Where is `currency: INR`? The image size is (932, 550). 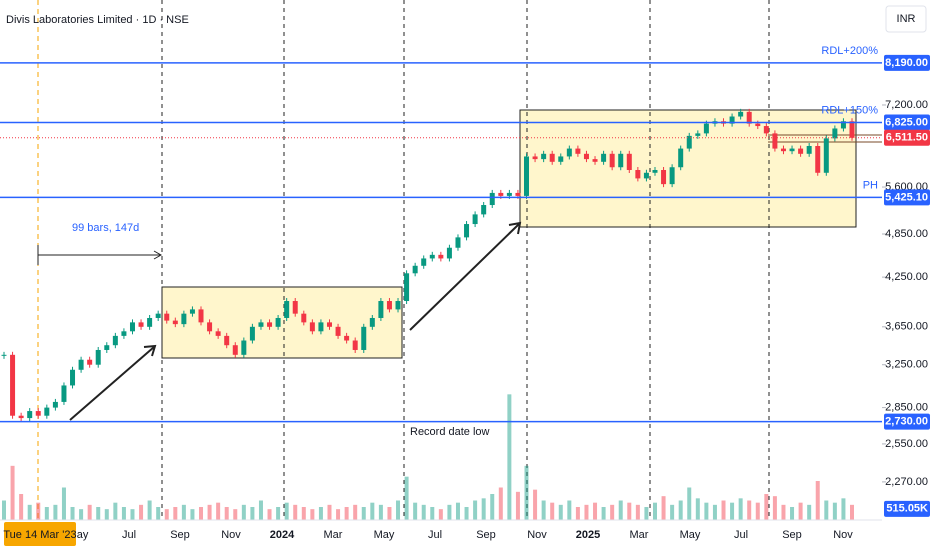
currency: INR is located at coordinates (906, 19).